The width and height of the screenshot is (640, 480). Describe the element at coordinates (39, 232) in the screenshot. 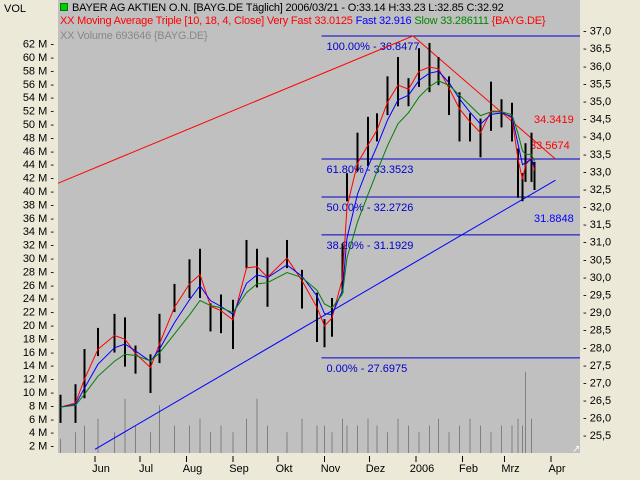

I see `volume-tick-label: 34 M -` at that location.